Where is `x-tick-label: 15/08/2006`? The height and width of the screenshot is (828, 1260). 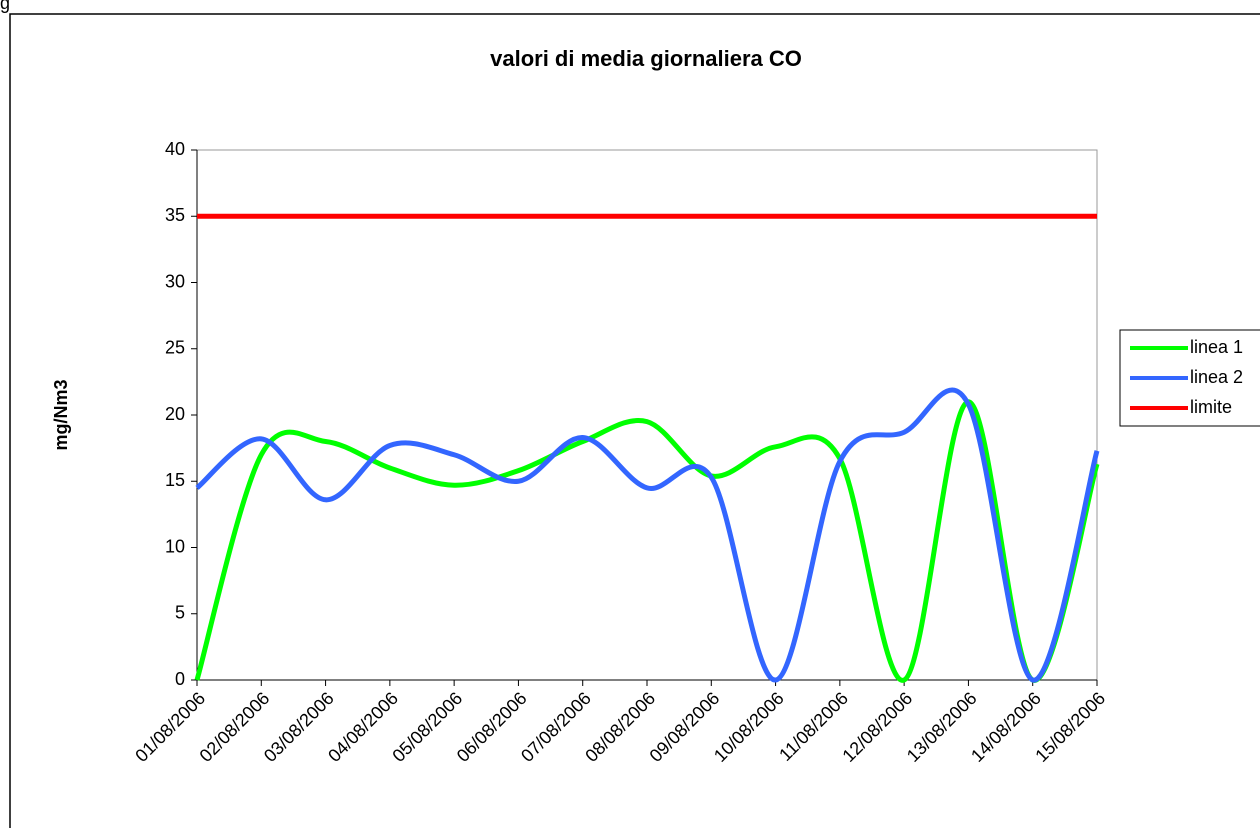 x-tick-label: 15/08/2006 is located at coordinates (1070, 727).